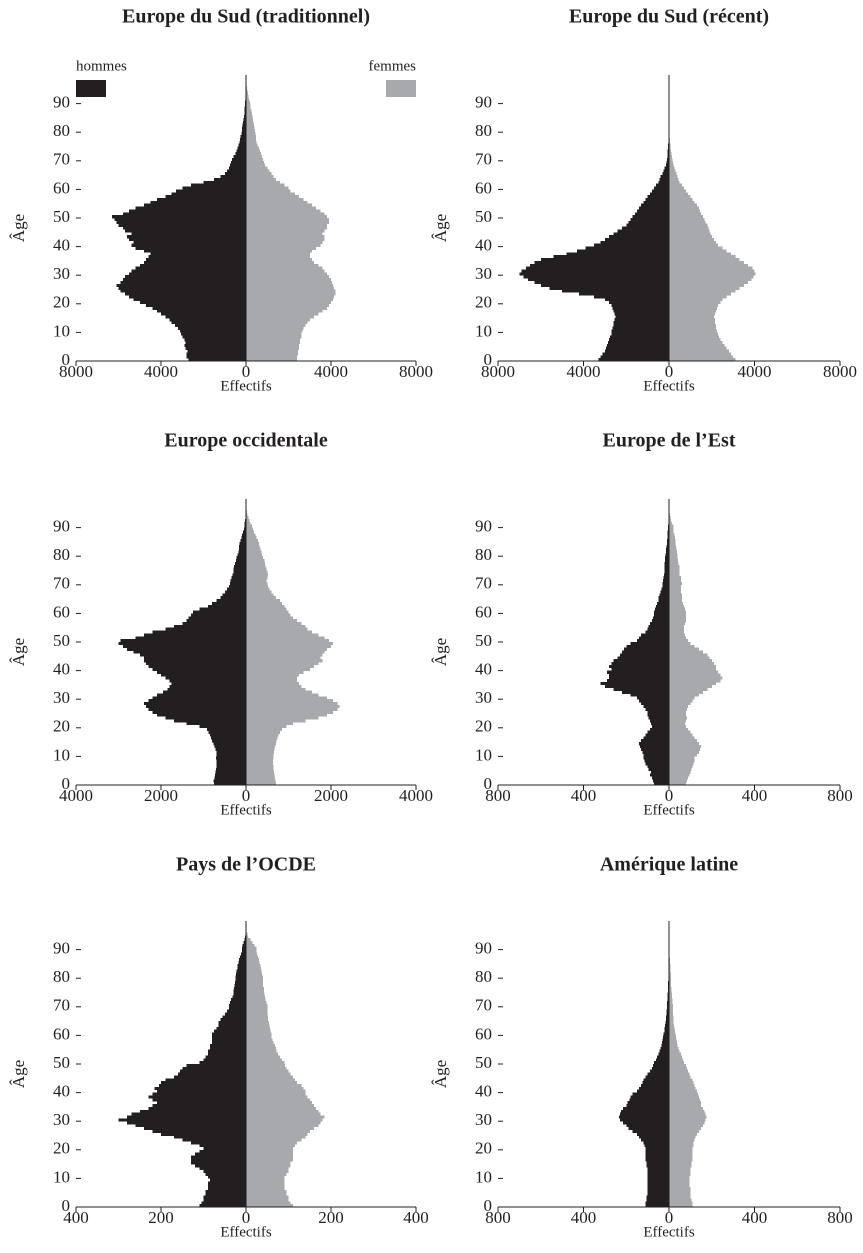  What do you see at coordinates (246, 865) in the screenshot?
I see `chart-title: Pays de l’OCDE` at bounding box center [246, 865].